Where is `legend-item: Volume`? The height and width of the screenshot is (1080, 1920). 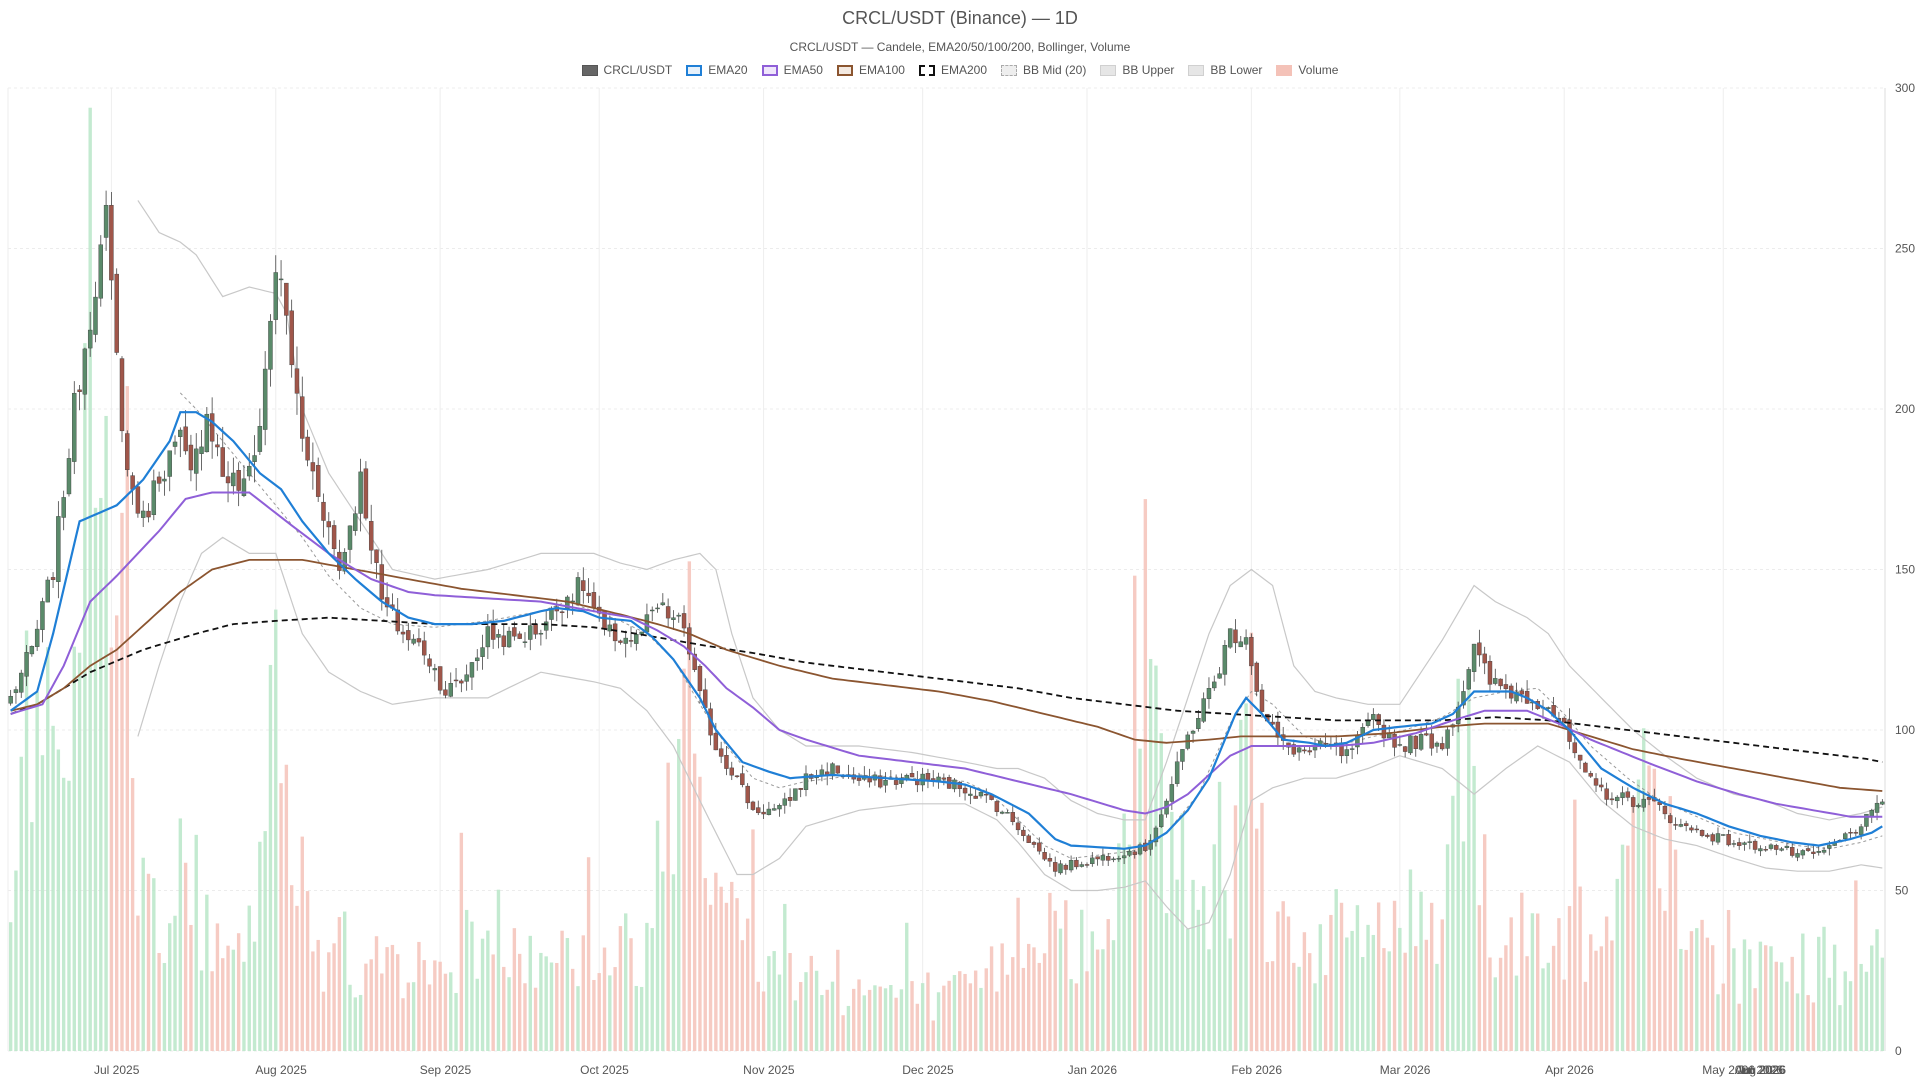 legend-item: Volume is located at coordinates (1307, 70).